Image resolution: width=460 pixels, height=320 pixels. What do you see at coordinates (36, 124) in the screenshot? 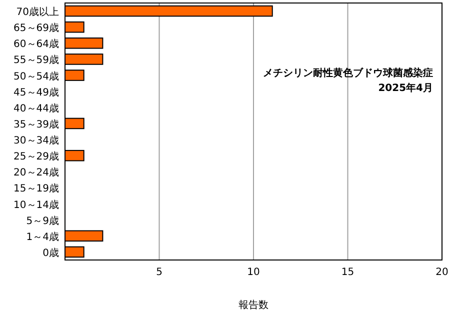
I see `y-tick-label: 35～39歳` at bounding box center [36, 124].